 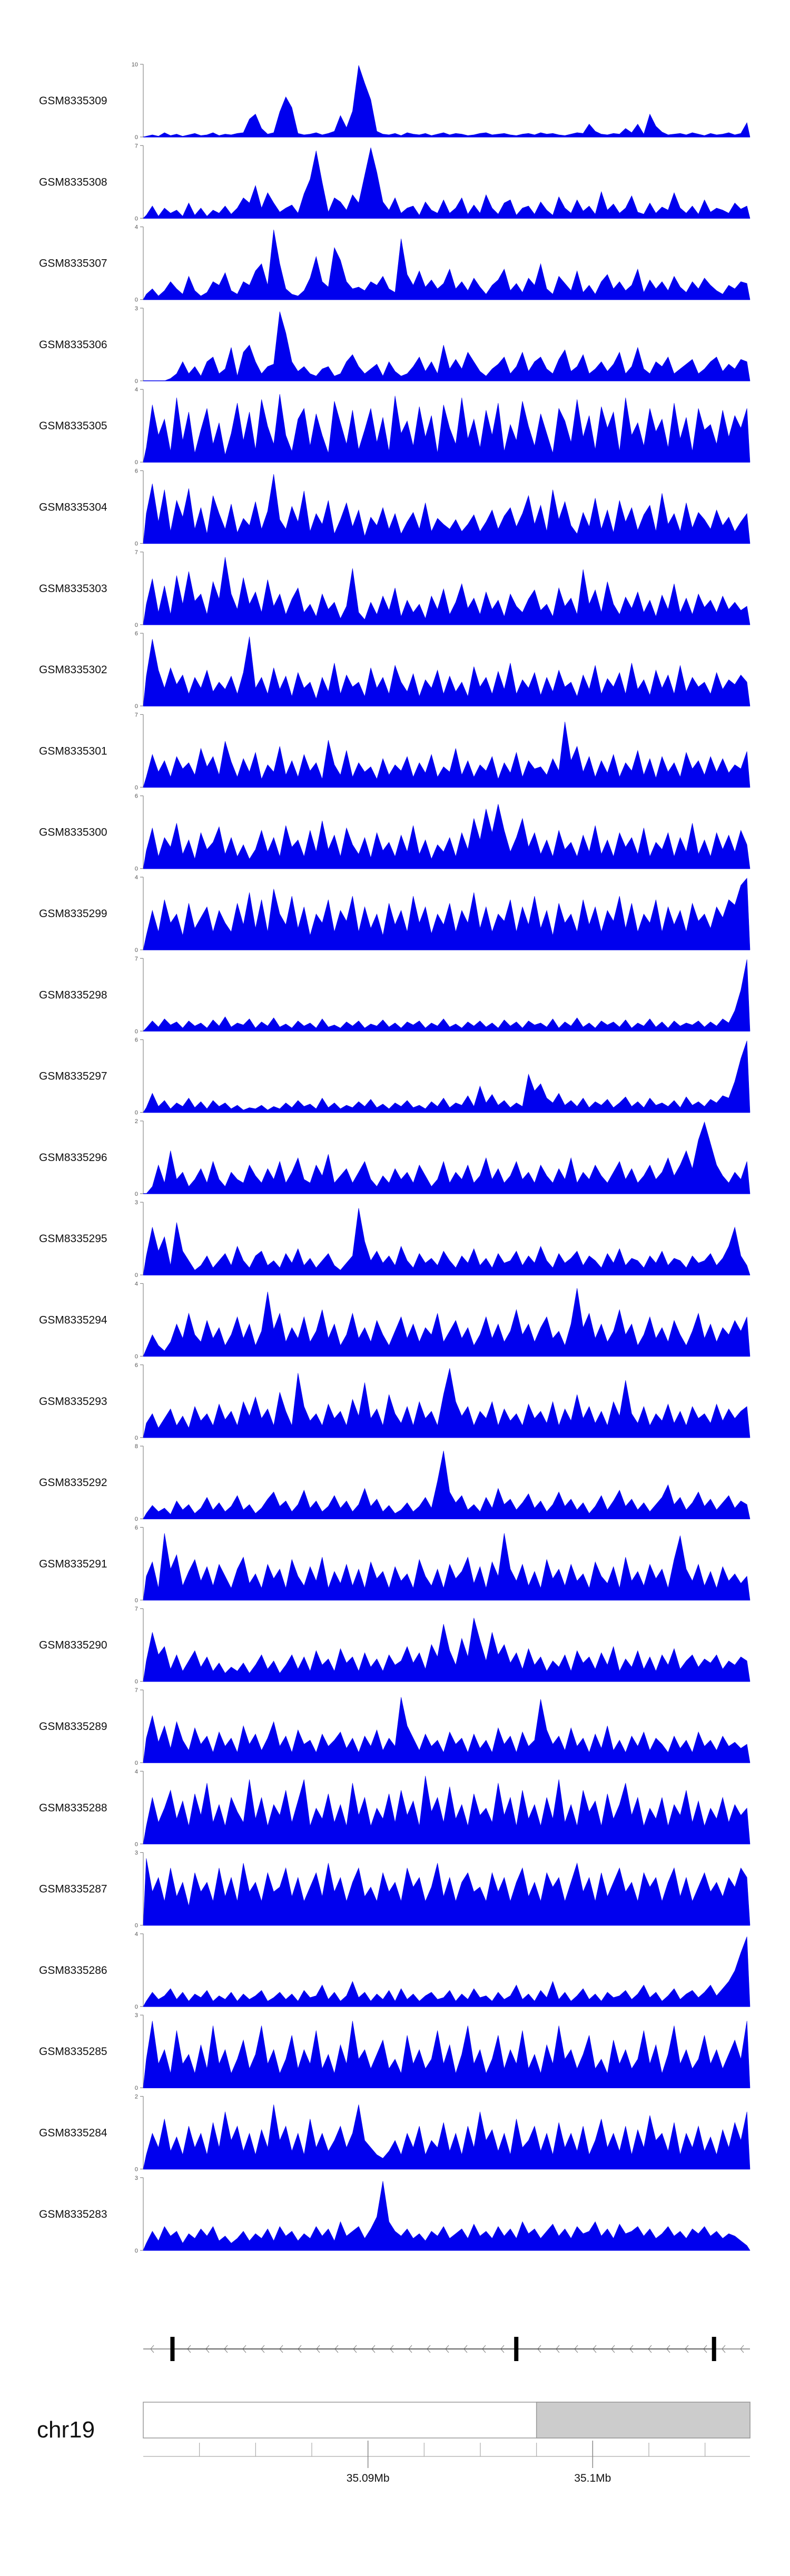 I want to click on track-GSM8335305: GSM8335305 4 0, so click(x=394, y=427).